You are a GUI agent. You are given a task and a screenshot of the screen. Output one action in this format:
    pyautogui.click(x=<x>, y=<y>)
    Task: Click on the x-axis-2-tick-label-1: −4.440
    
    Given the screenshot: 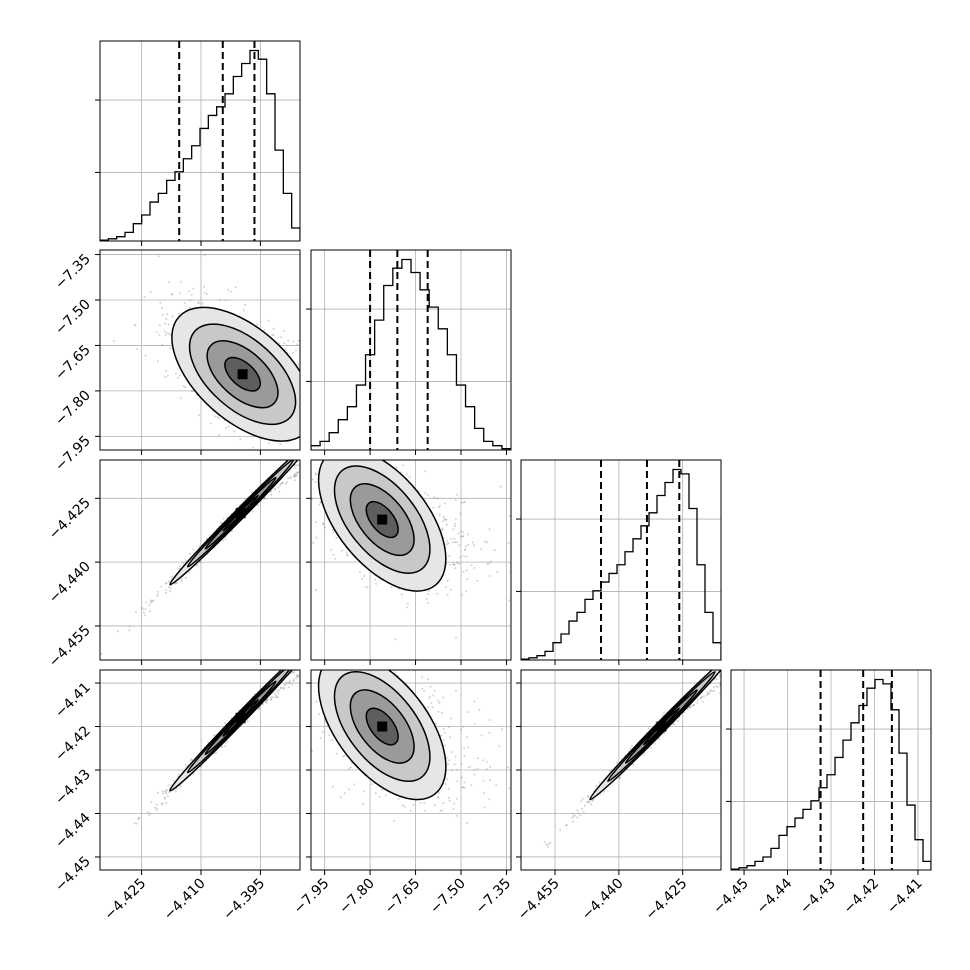 What is the action you would take?
    pyautogui.click(x=603, y=900)
    